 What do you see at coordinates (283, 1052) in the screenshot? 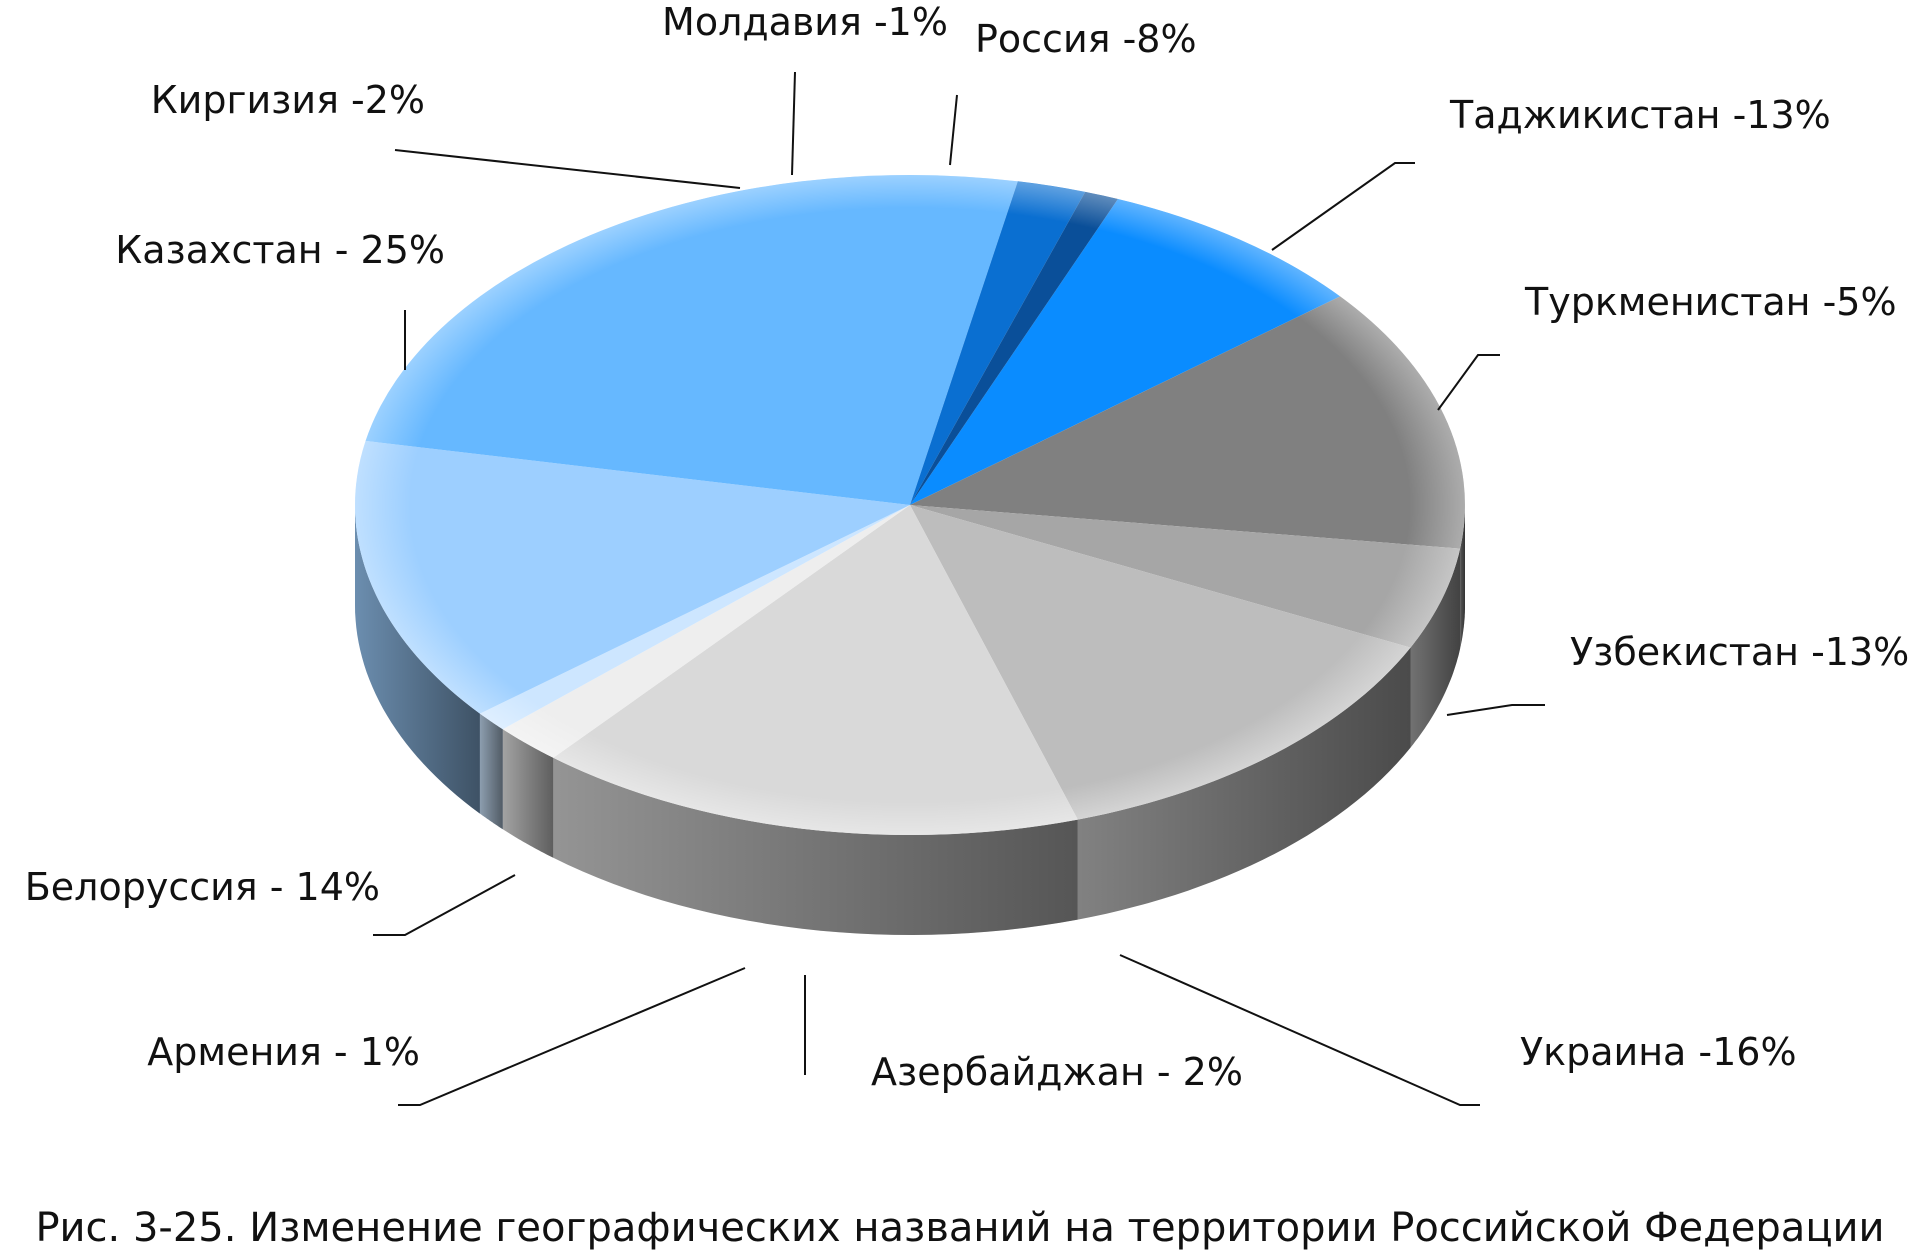
I see `slice-label-6: Армения - 1%` at bounding box center [283, 1052].